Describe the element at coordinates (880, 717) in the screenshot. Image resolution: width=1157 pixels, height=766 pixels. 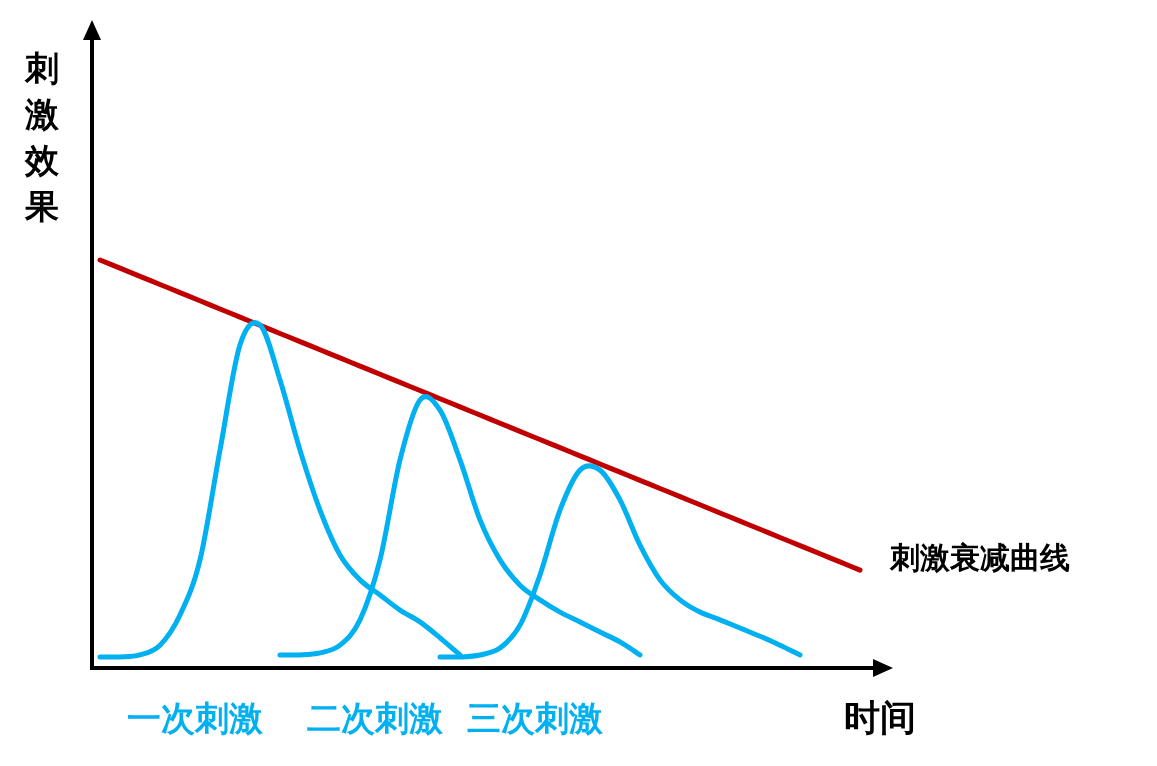
I see `xlabel: 时间` at that location.